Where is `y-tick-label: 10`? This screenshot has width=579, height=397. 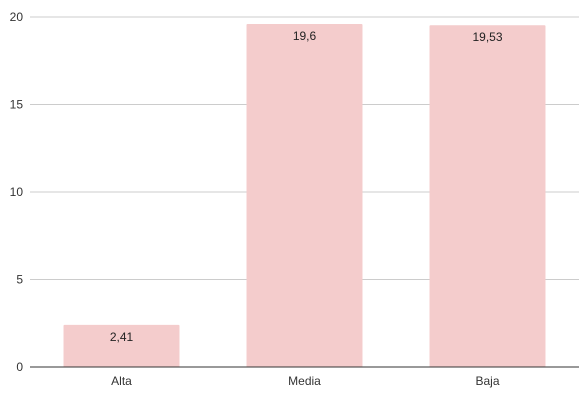
y-tick-label: 10 is located at coordinates (17, 192).